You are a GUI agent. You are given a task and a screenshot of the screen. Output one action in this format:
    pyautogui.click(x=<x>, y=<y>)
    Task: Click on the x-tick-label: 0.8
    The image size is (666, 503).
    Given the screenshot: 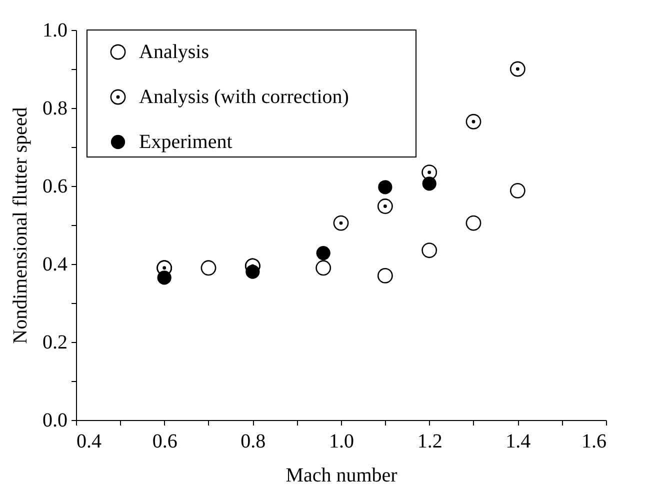 What is the action you would take?
    pyautogui.click(x=253, y=441)
    